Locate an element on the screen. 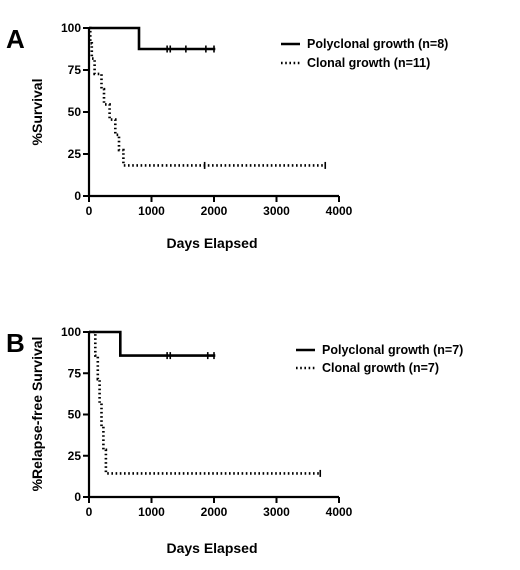  x-tick-label-b: 0 is located at coordinates (89, 512).